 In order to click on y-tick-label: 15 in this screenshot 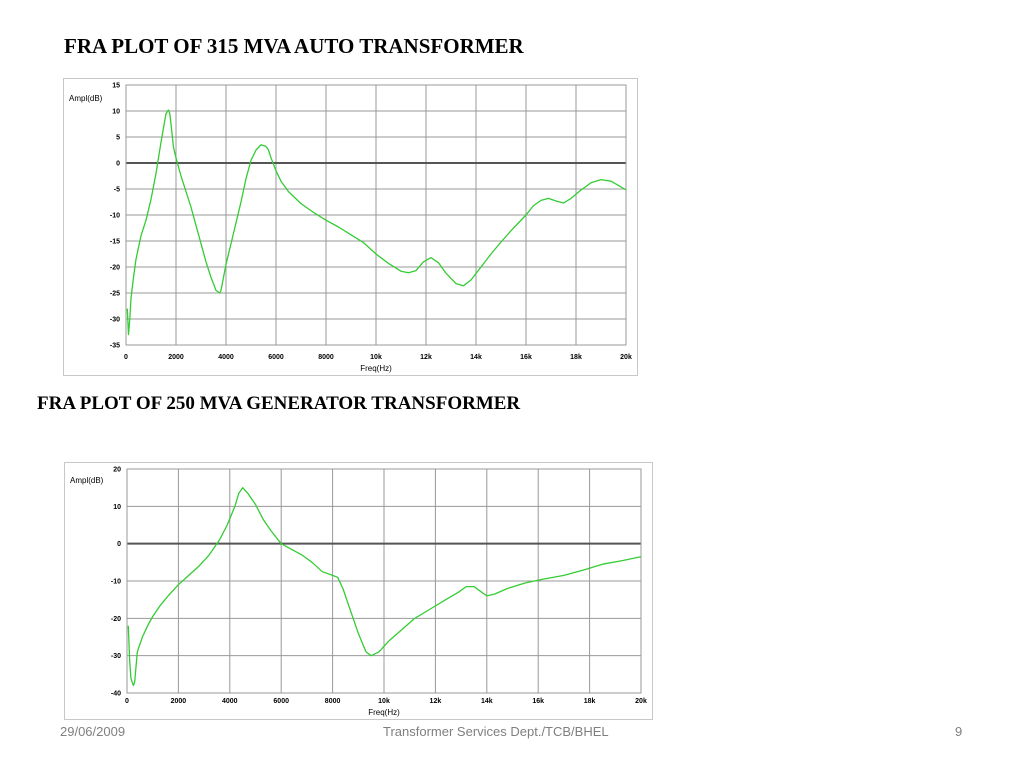, I will do `click(116, 86)`.